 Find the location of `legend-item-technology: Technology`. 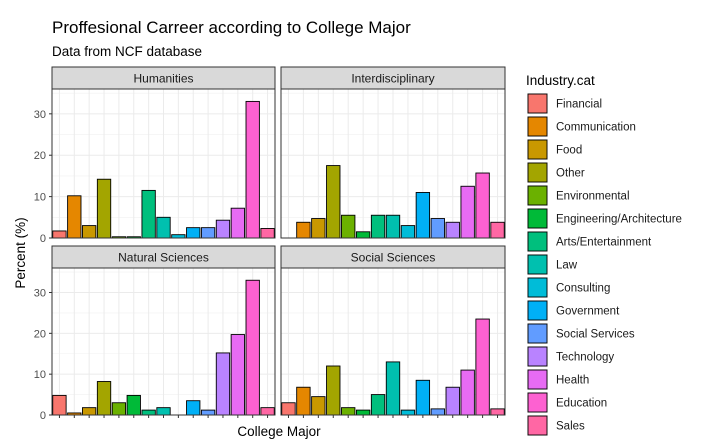

legend-item-technology: Technology is located at coordinates (570, 356).